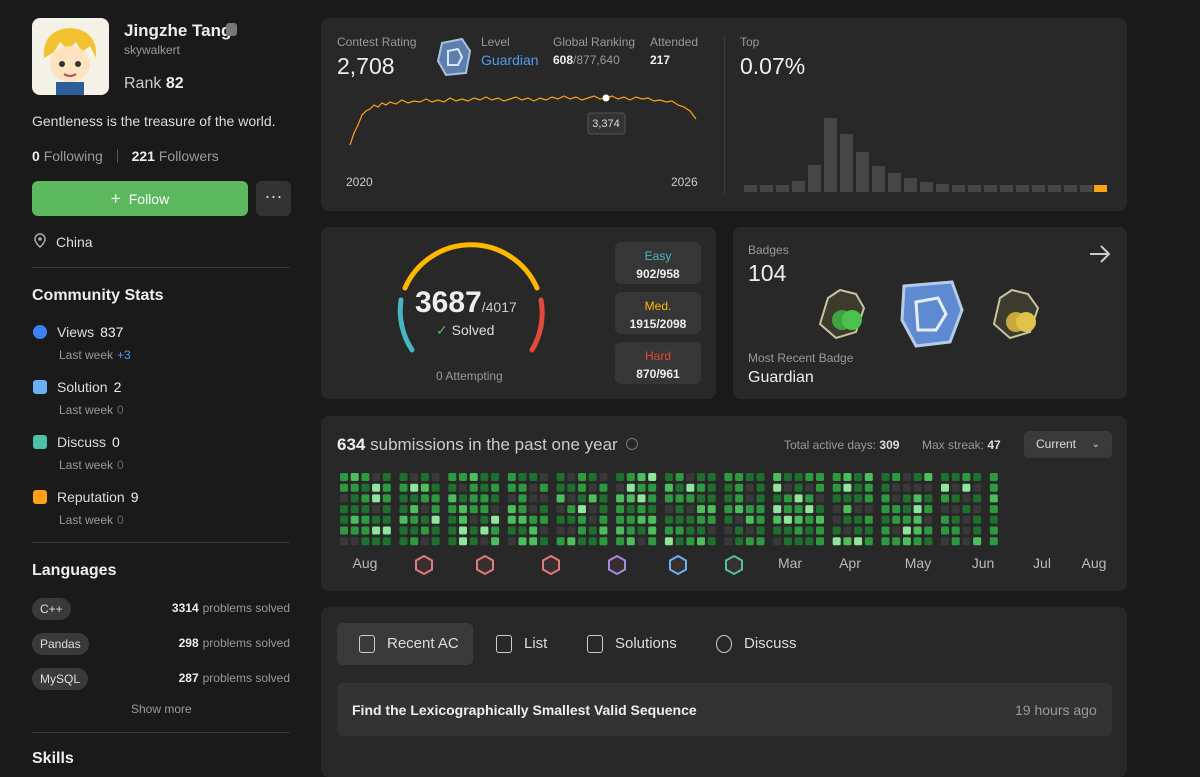  I want to click on recent-badge: Guardian, so click(781, 377).